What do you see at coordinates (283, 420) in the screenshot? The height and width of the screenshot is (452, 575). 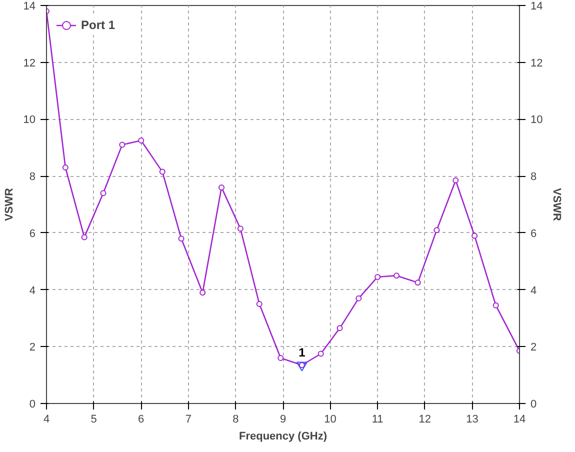 I see `x-tick-label: 9` at bounding box center [283, 420].